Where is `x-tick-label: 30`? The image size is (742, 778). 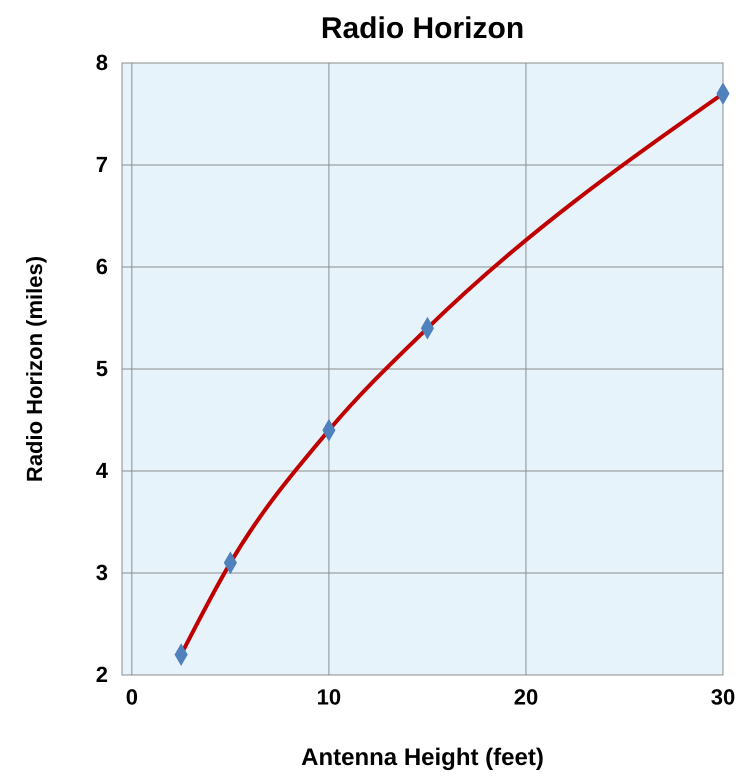 x-tick-label: 30 is located at coordinates (723, 697).